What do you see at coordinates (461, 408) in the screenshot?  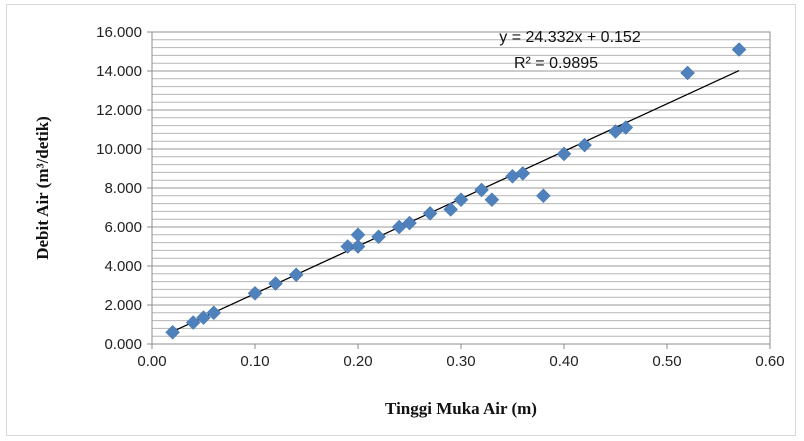 I see `x-axis-title: Tinggi Muka Air (m)` at bounding box center [461, 408].